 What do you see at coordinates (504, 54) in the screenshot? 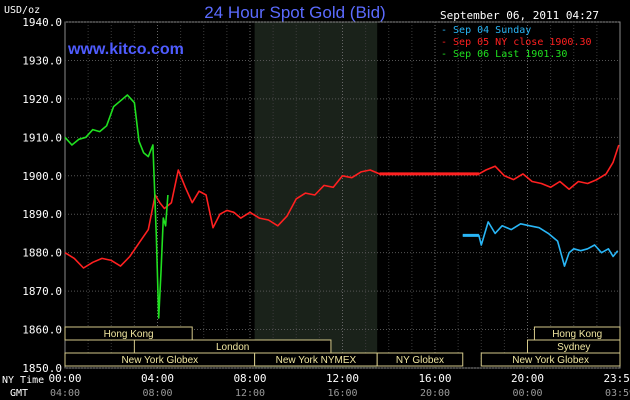
I see `legend-item-sep06: - Sep 06 Last 1901.30` at bounding box center [504, 54].